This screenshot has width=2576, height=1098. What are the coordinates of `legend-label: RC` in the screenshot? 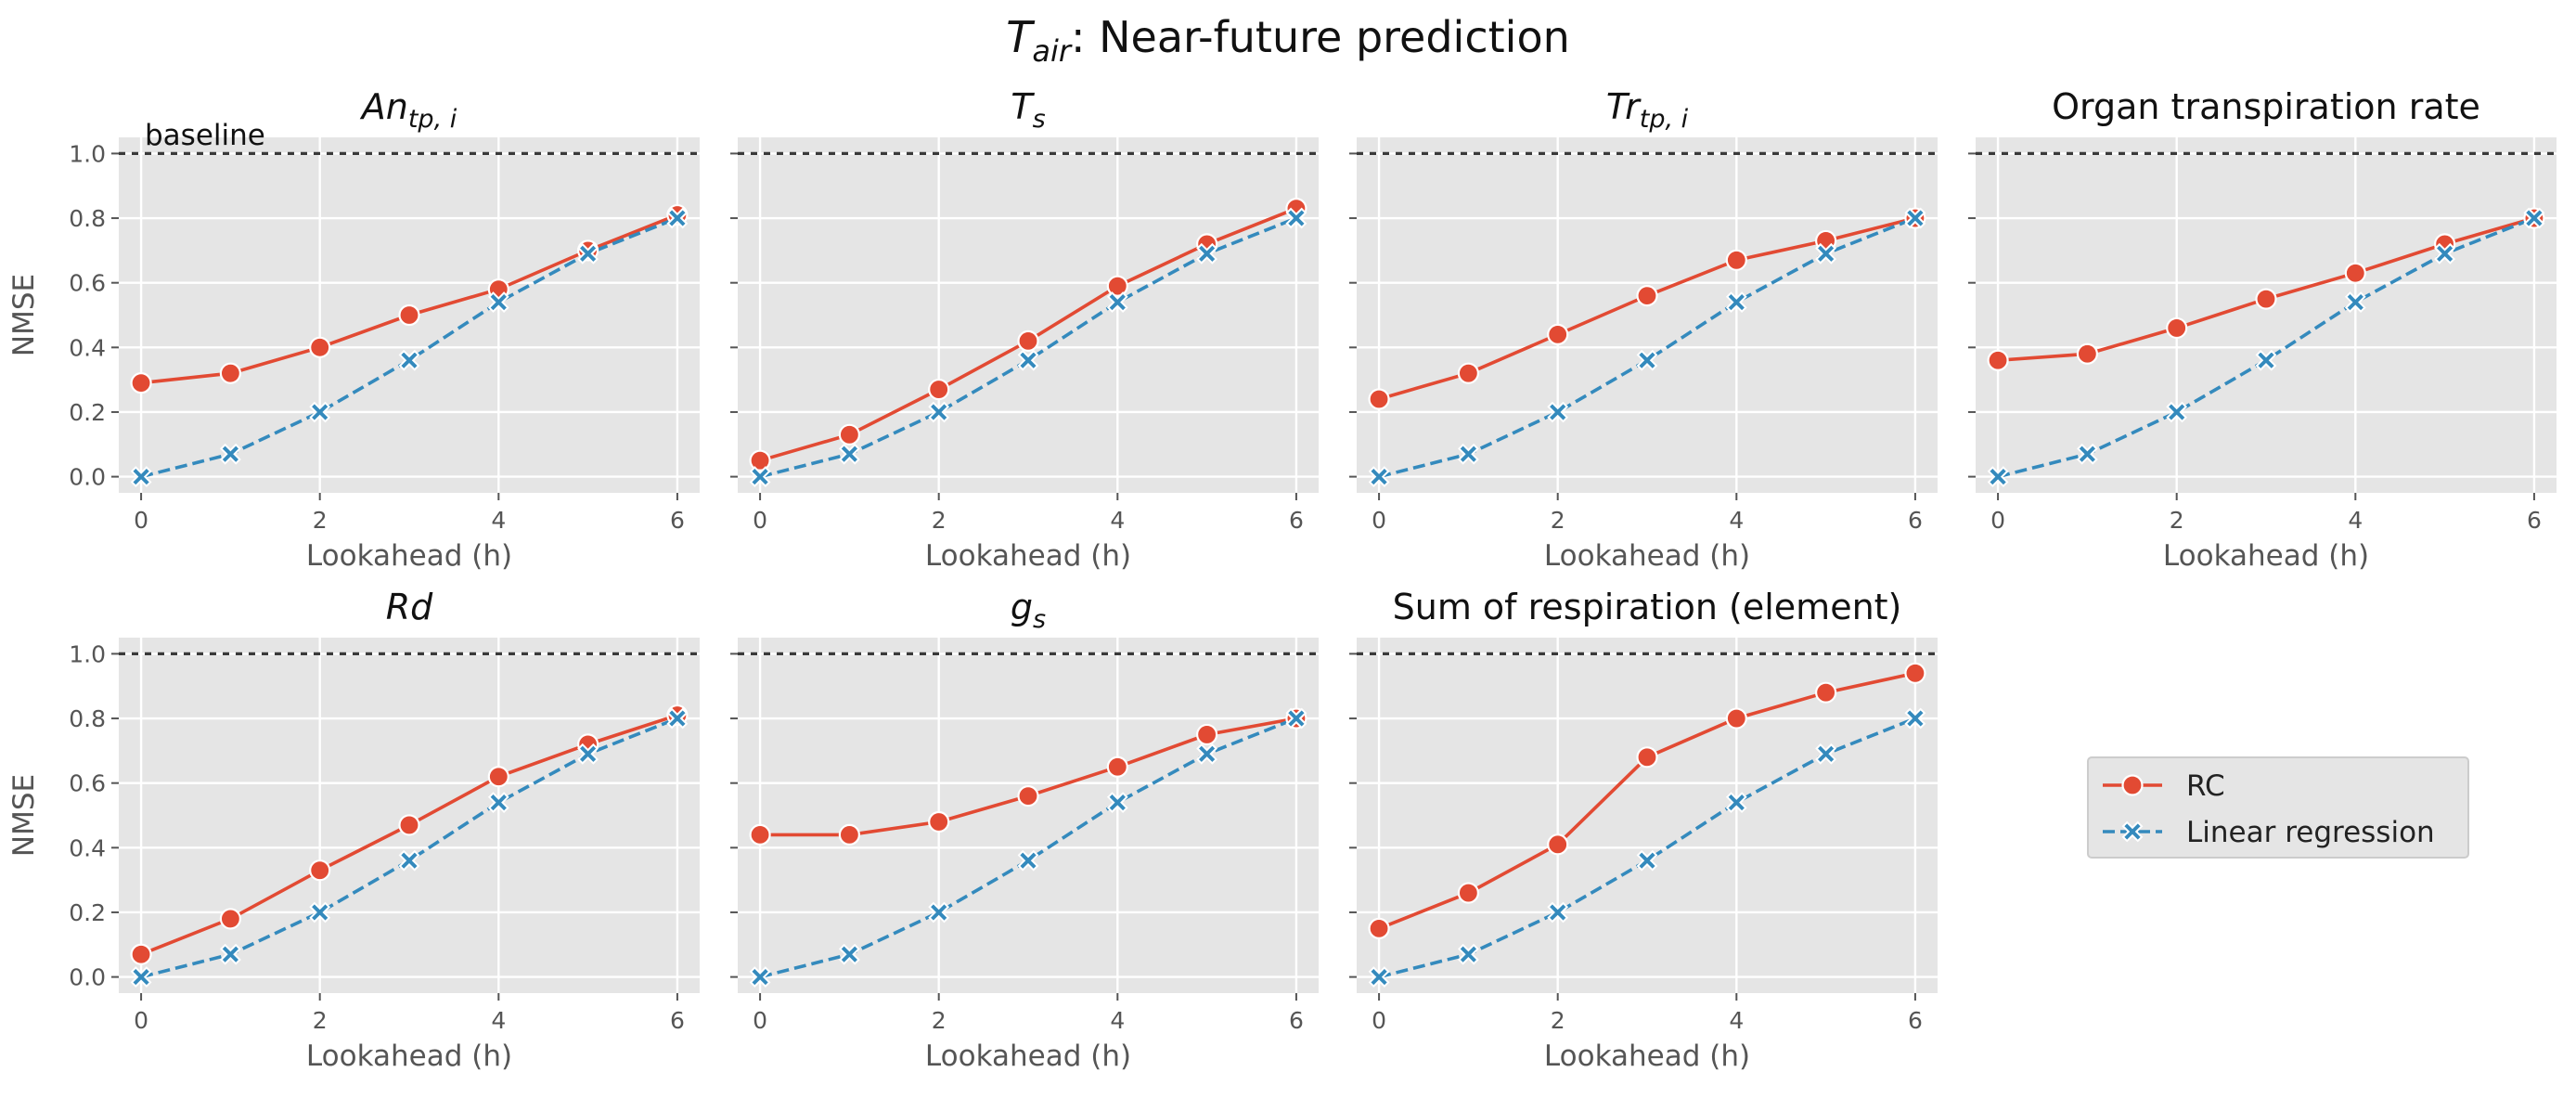 It's located at (2205, 786).